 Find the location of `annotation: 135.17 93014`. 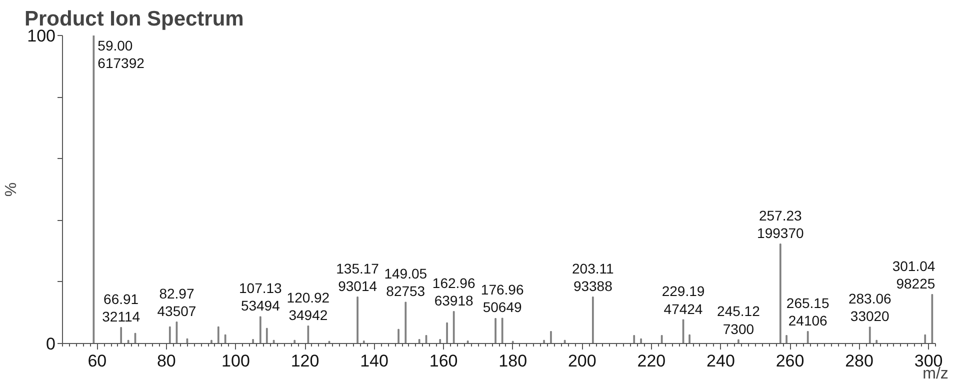

annotation: 135.17 93014 is located at coordinates (358, 277).